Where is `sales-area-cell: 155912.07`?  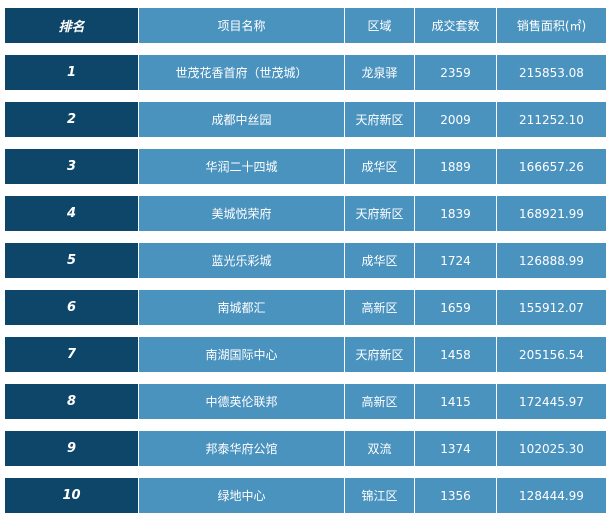
sales-area-cell: 155912.07 is located at coordinates (551, 307).